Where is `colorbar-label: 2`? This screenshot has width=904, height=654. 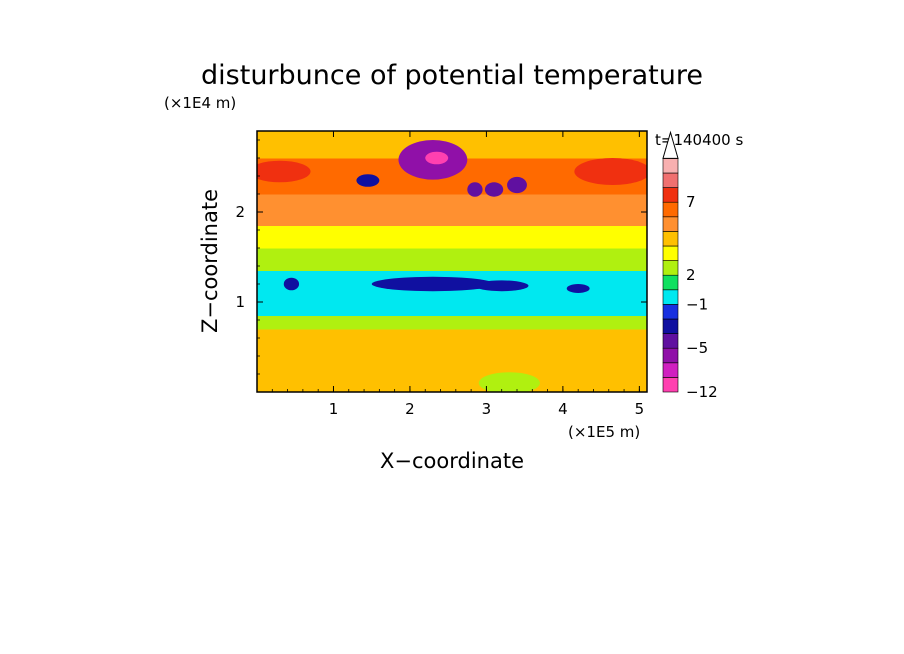
colorbar-label: 2 is located at coordinates (691, 275).